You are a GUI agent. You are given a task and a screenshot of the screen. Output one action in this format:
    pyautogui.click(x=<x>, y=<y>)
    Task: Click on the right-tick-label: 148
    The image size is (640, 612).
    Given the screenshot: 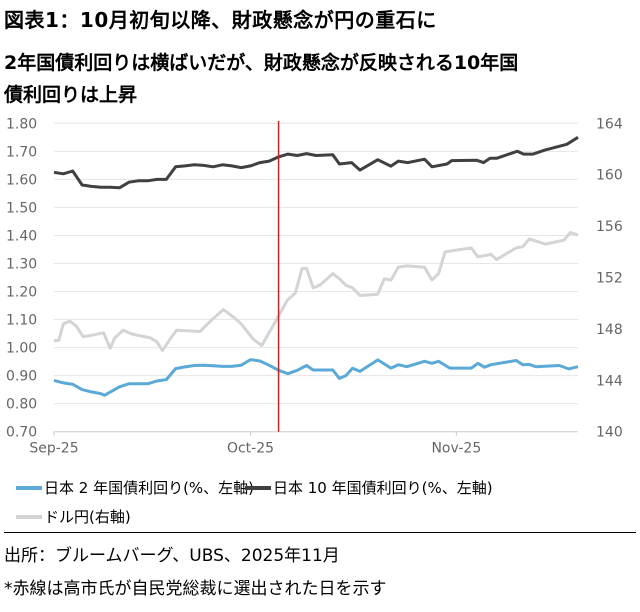 What is the action you would take?
    pyautogui.click(x=609, y=330)
    